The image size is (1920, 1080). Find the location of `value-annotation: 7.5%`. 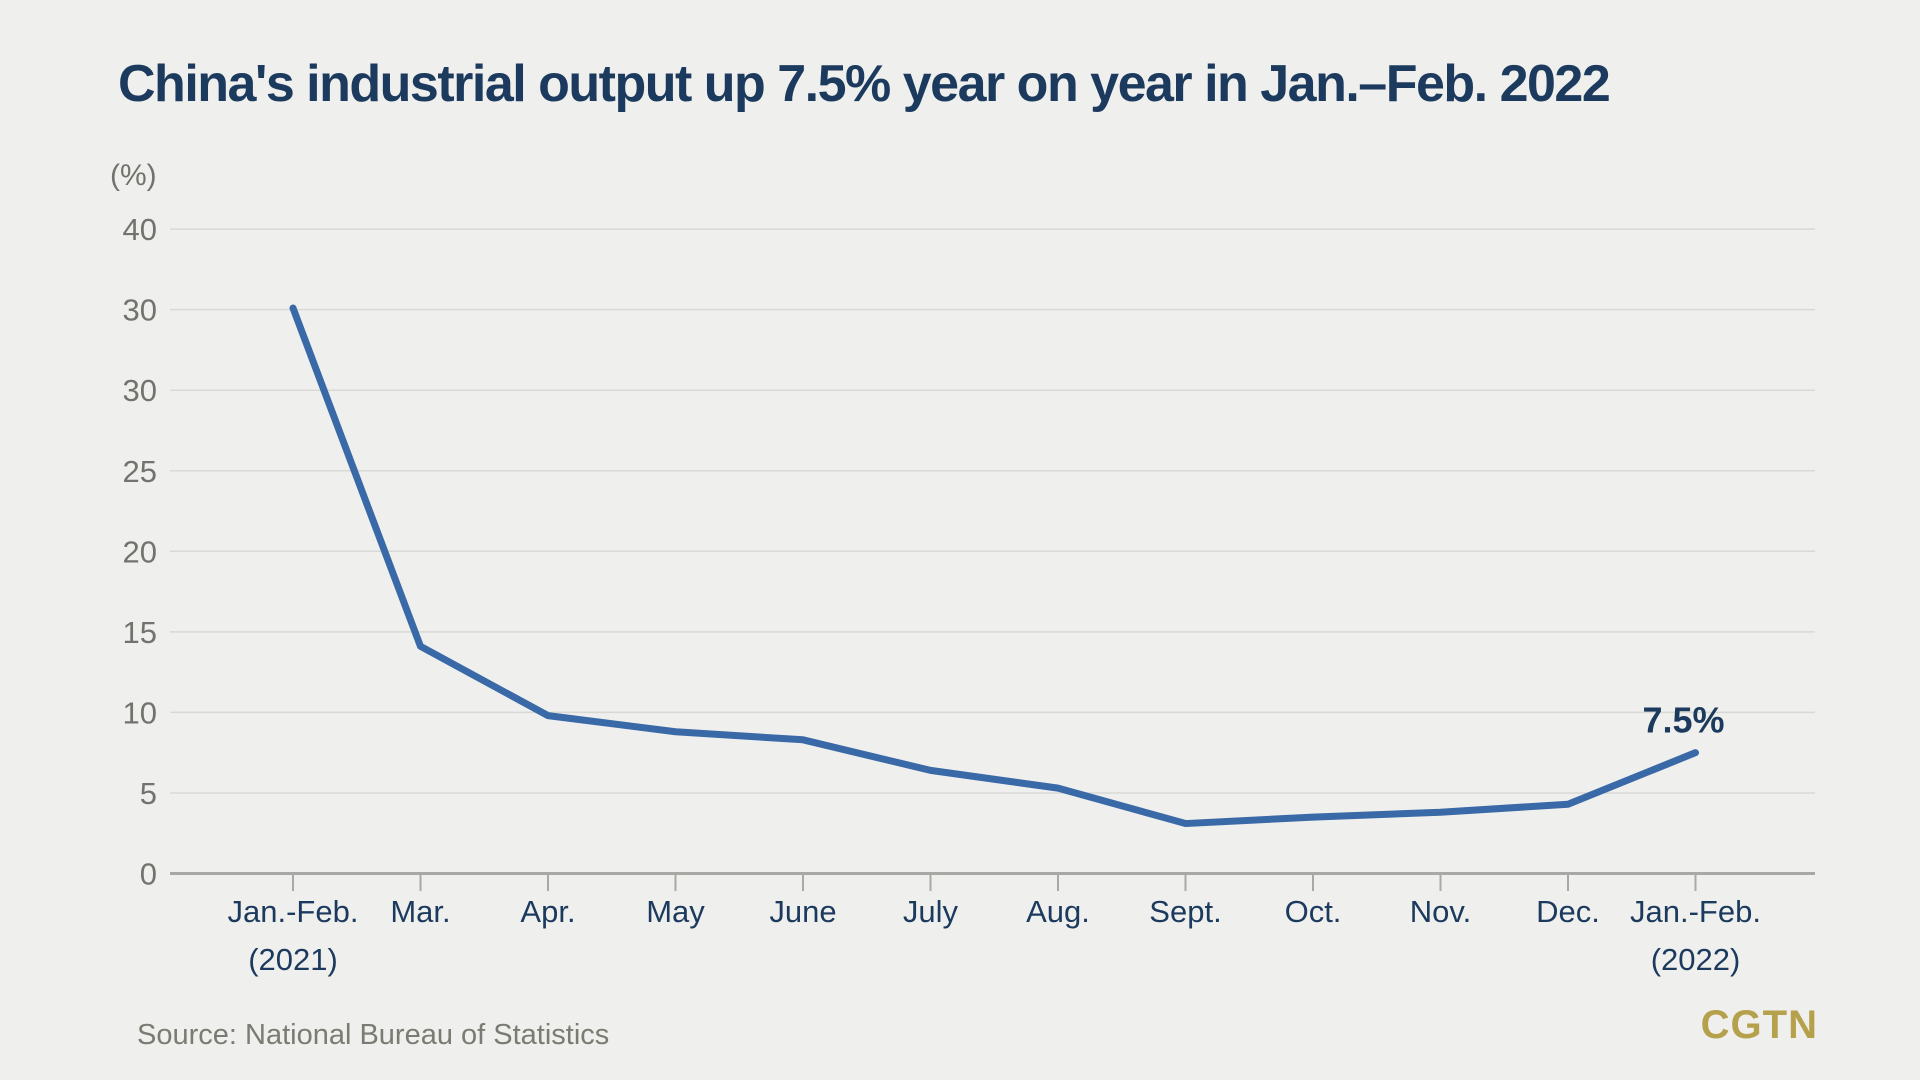

value-annotation: 7.5% is located at coordinates (1683, 720).